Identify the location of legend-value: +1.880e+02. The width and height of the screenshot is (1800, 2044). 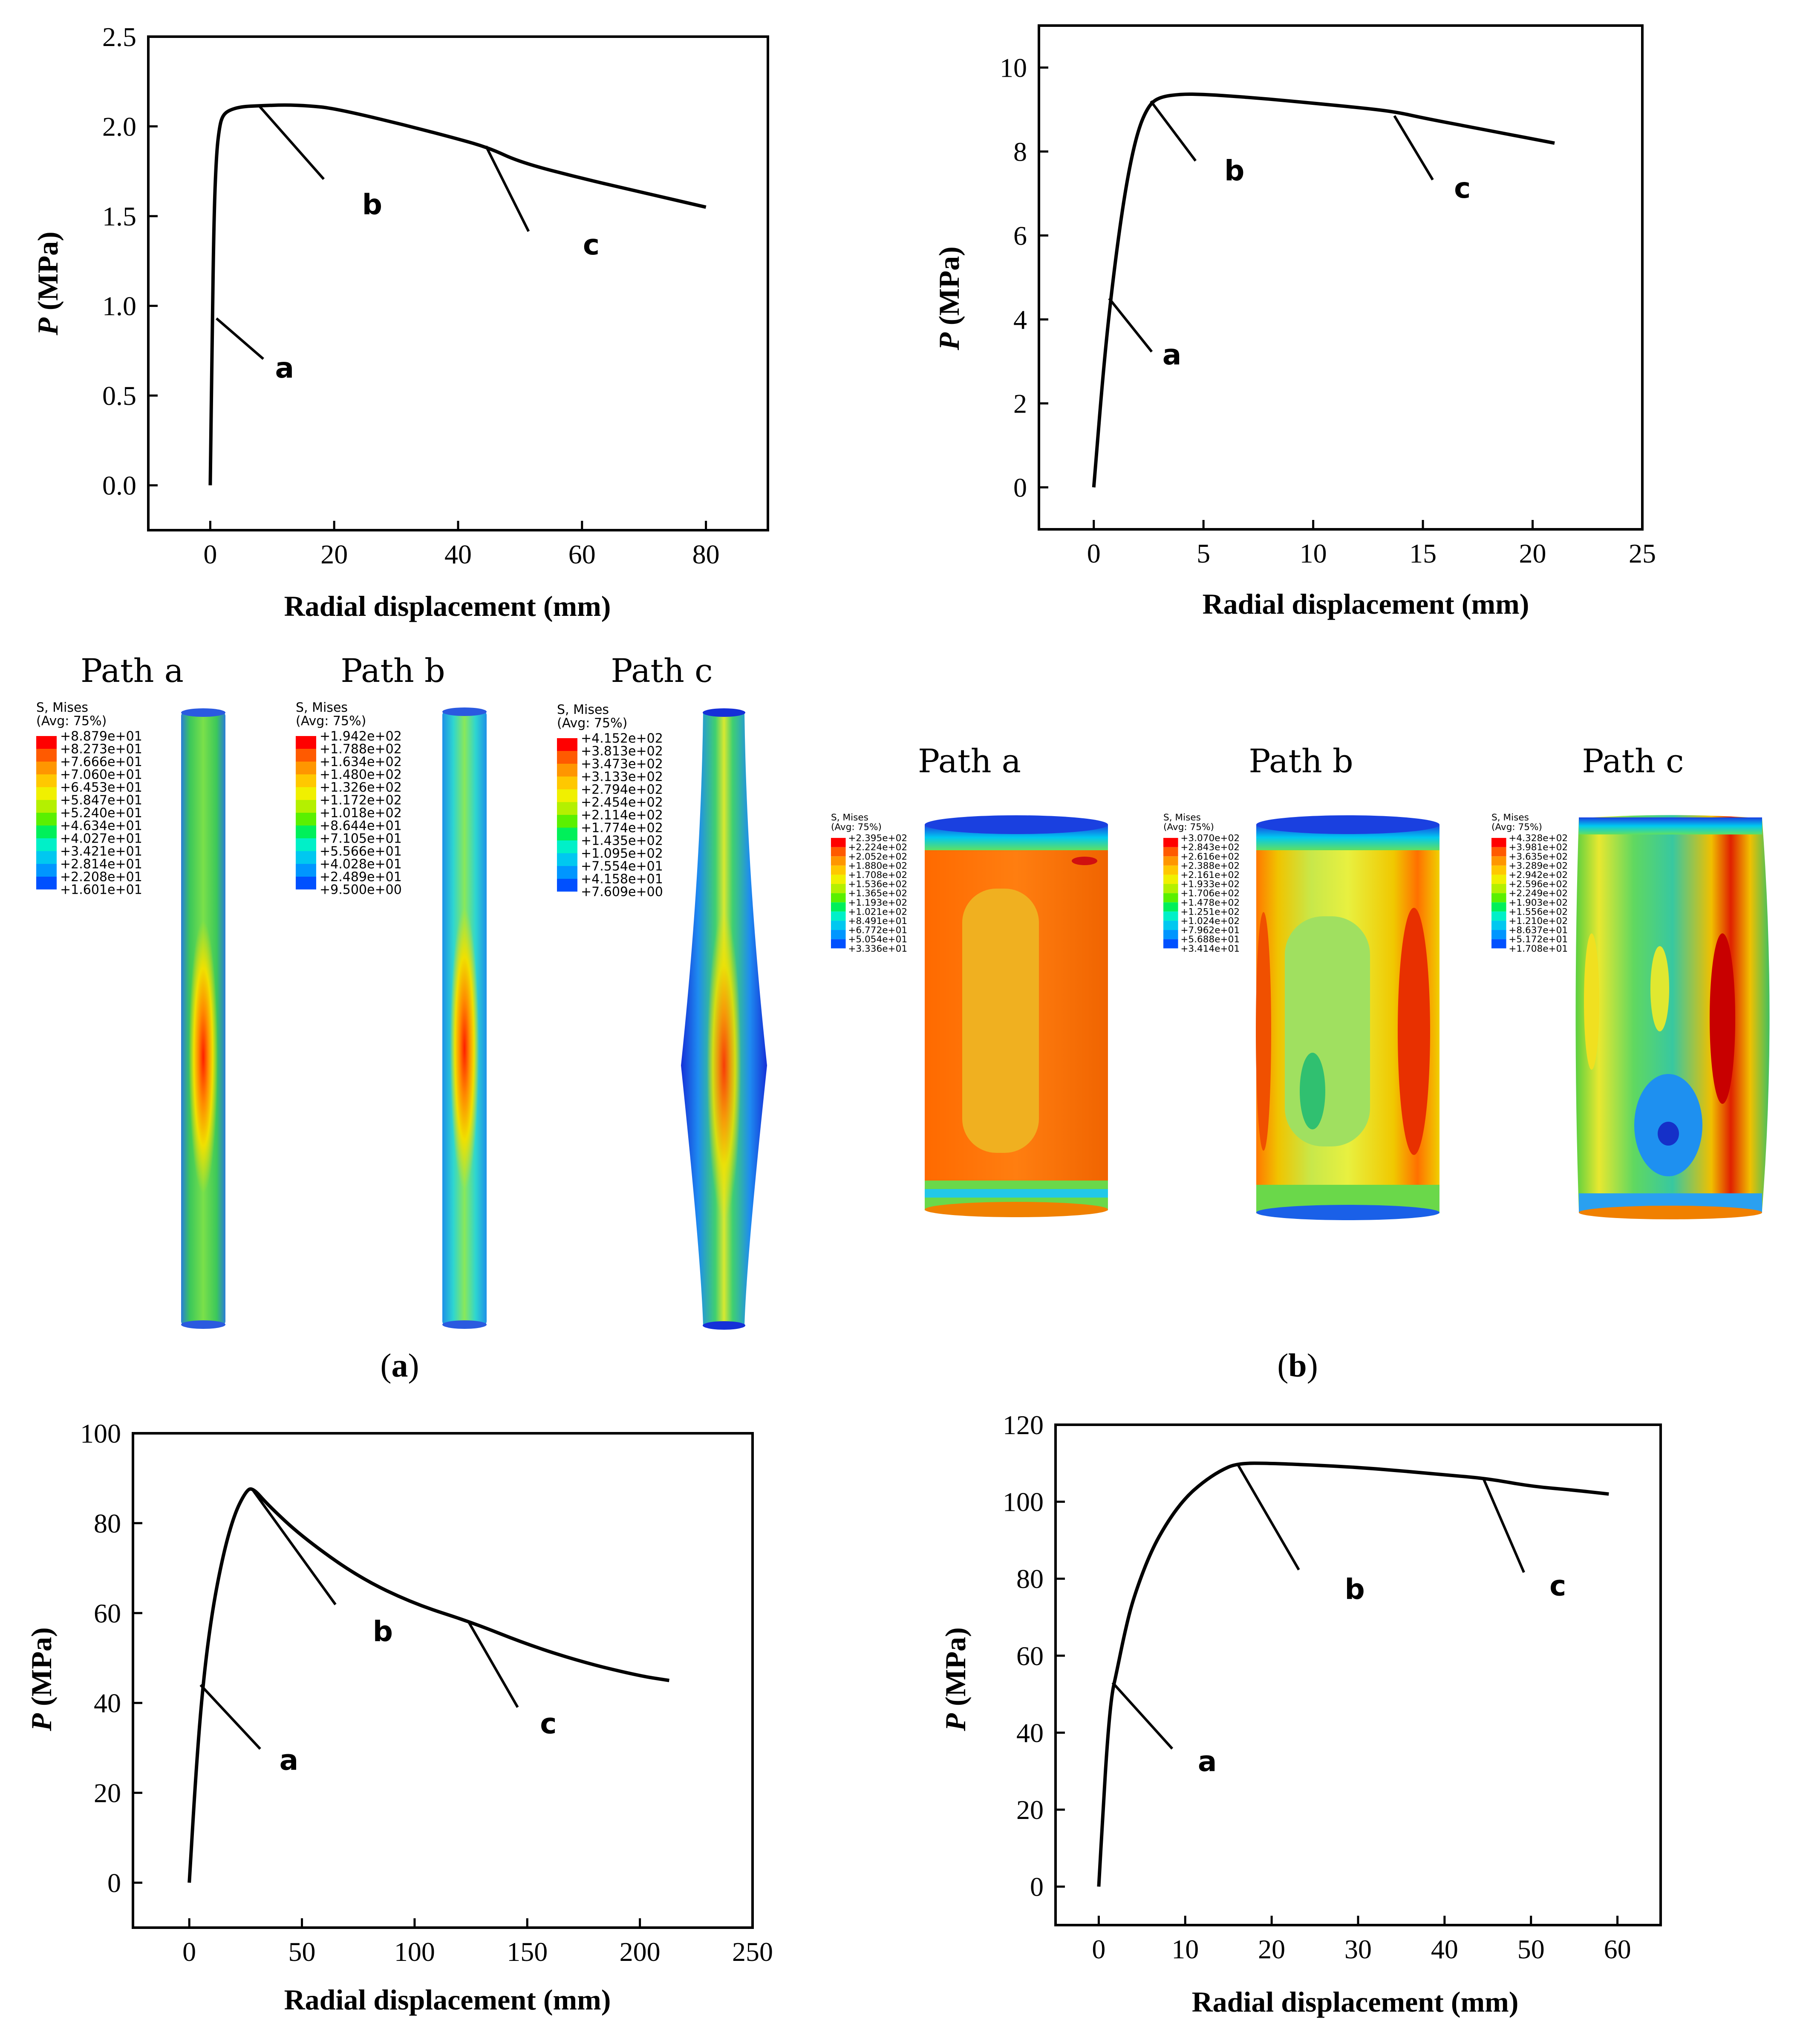
(877, 865).